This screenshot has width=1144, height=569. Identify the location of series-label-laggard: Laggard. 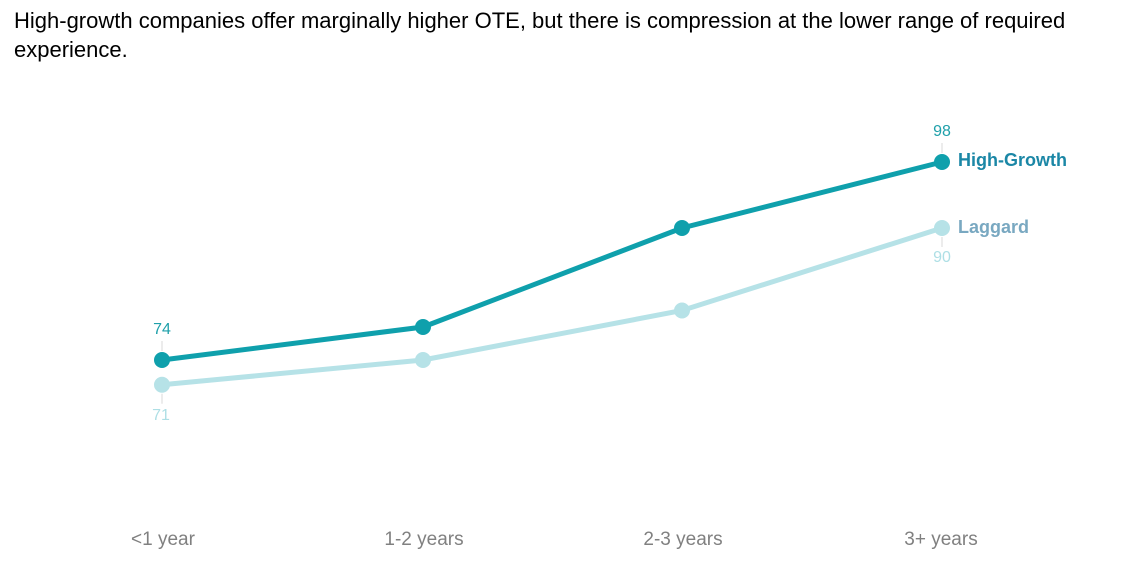
(994, 227).